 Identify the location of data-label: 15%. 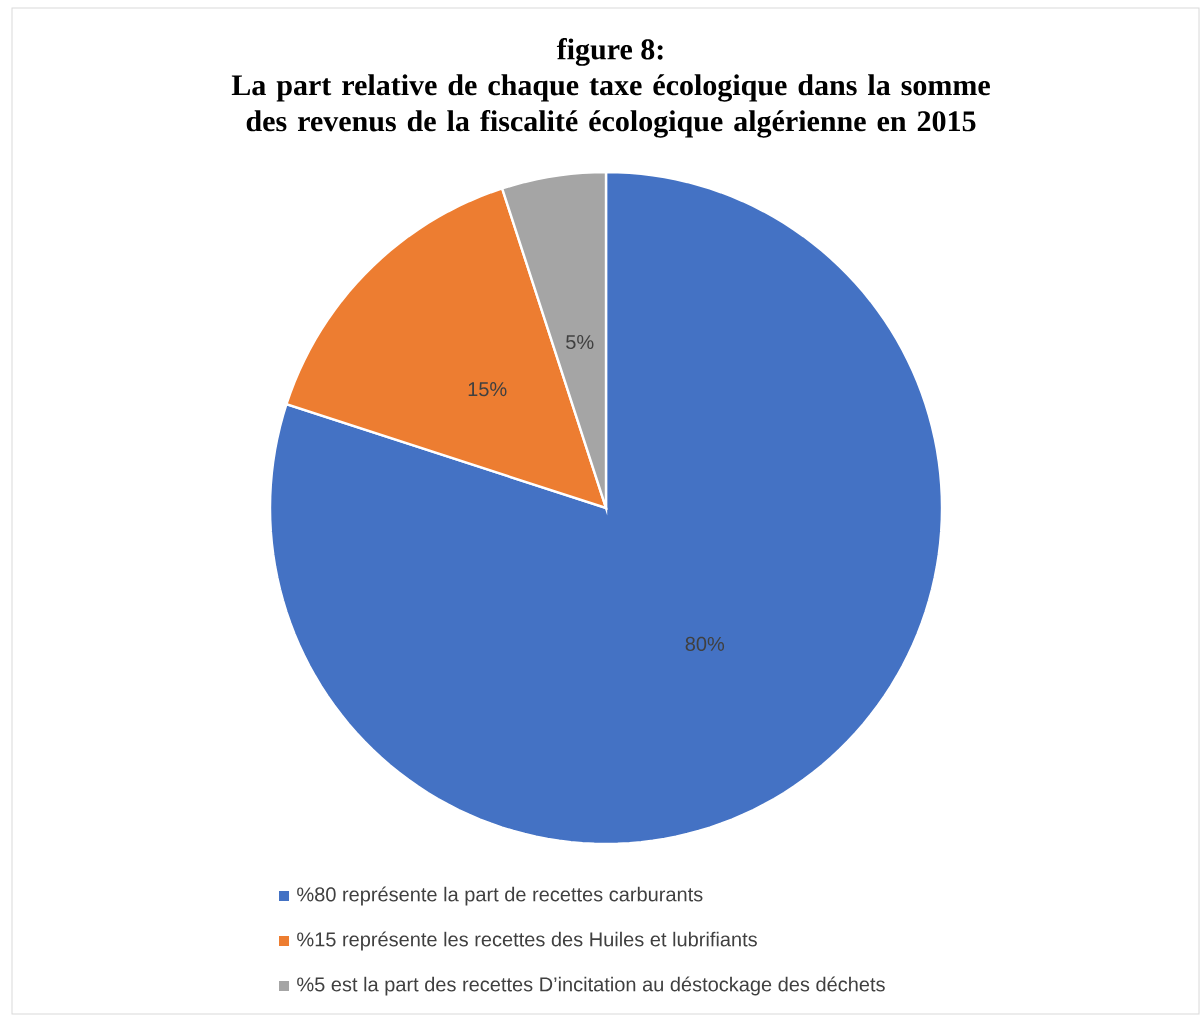
(487, 389).